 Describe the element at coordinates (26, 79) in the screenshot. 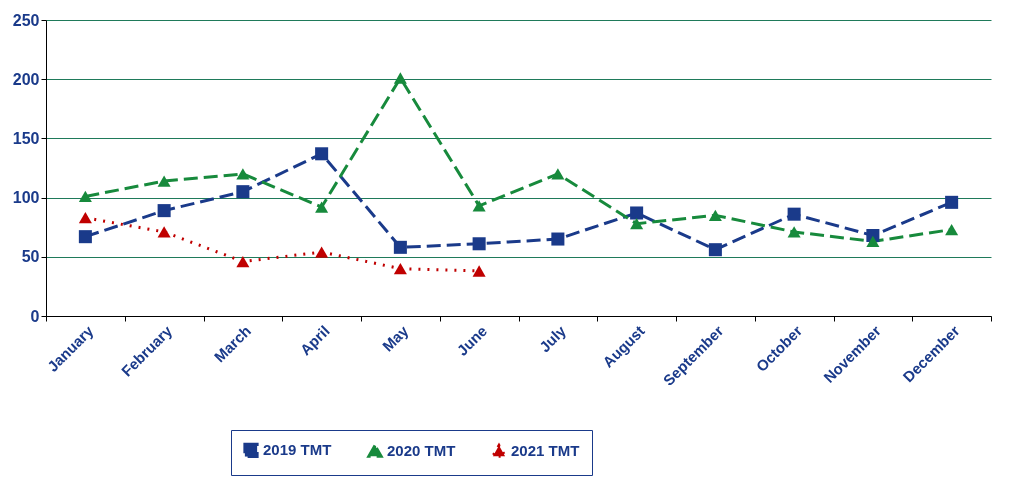

I see `y-tick-label: 200` at that location.